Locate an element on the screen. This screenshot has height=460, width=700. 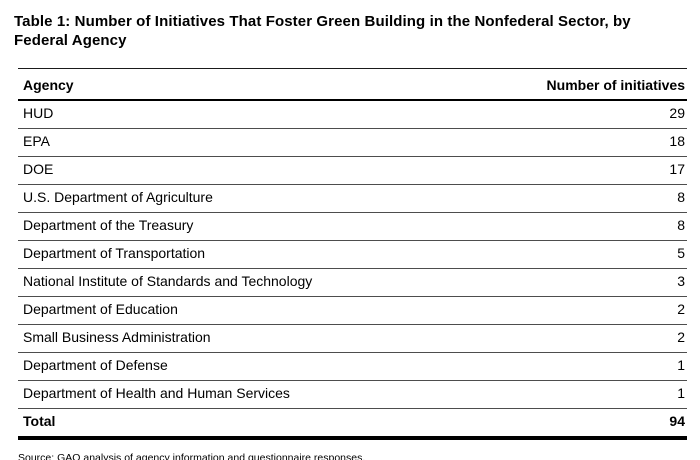
count-cell: 18 is located at coordinates (602, 142).